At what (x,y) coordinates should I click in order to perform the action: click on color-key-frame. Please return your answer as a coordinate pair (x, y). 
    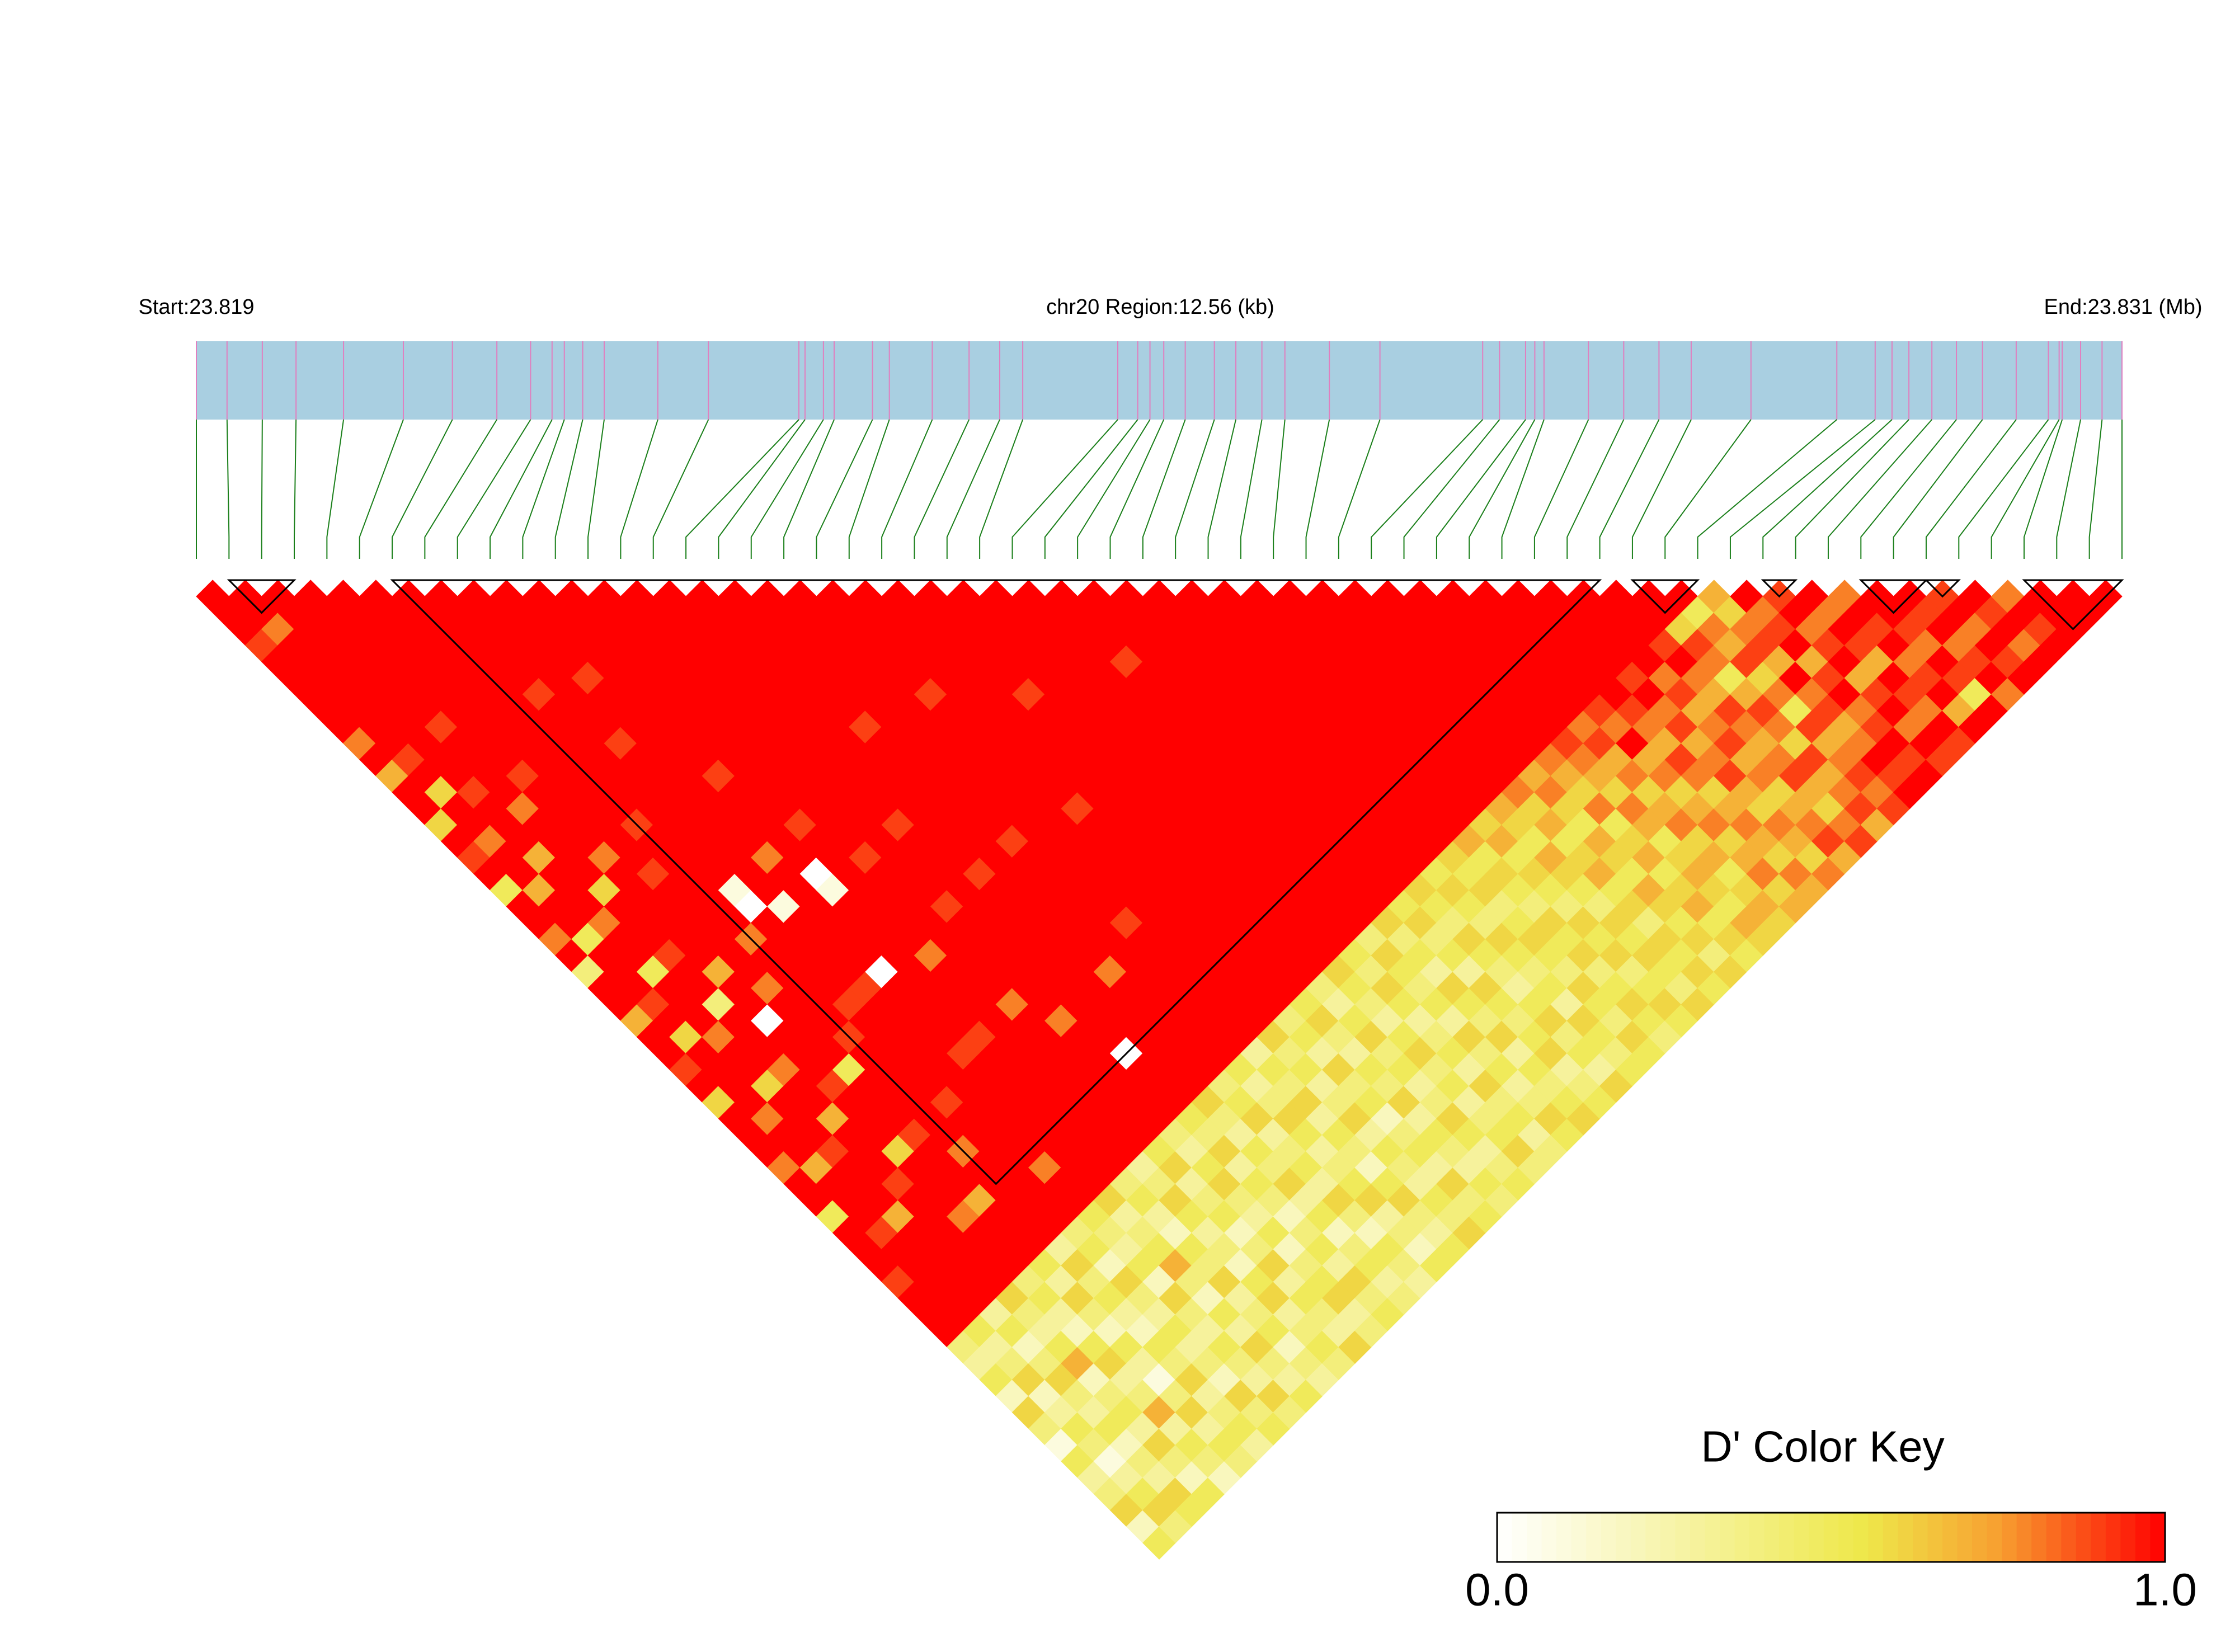
    Looking at the image, I should click on (1831, 1537).